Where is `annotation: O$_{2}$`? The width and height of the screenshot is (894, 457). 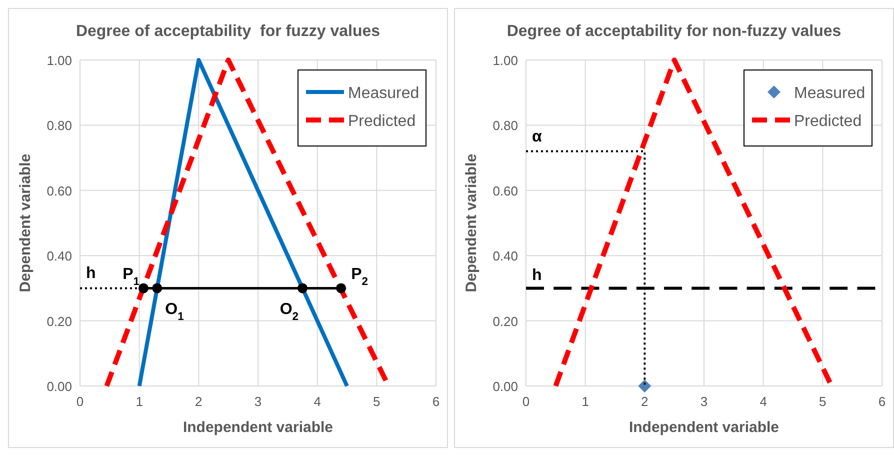 annotation: O$_{2}$ is located at coordinates (289, 312).